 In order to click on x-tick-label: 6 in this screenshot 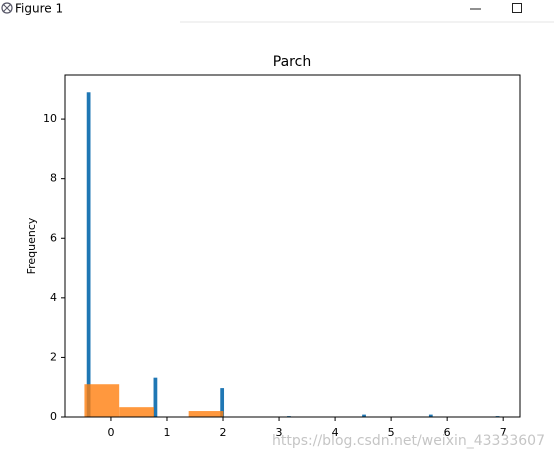, I will do `click(447, 432)`.